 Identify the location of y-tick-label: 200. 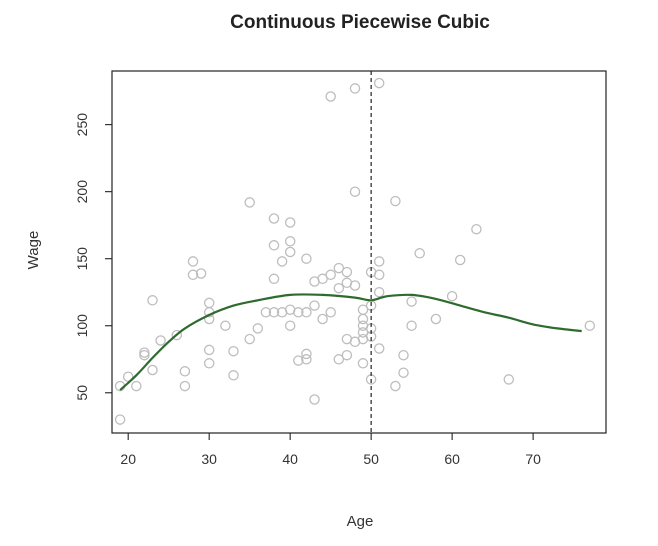
(82, 192).